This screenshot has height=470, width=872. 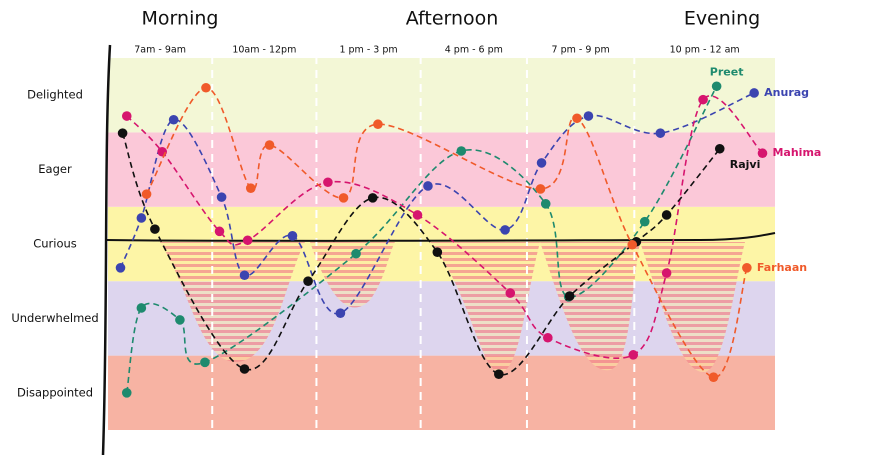 What do you see at coordinates (727, 71) in the screenshot?
I see `legend-label: Preet` at bounding box center [727, 71].